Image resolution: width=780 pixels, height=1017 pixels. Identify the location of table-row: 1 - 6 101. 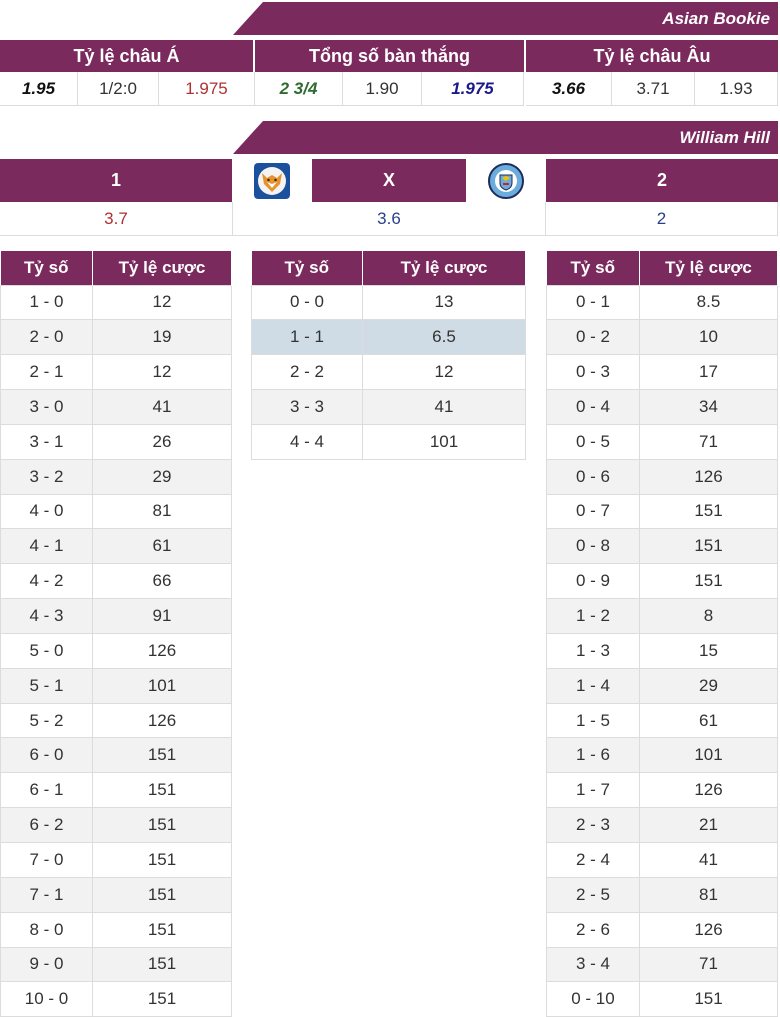
(662, 755).